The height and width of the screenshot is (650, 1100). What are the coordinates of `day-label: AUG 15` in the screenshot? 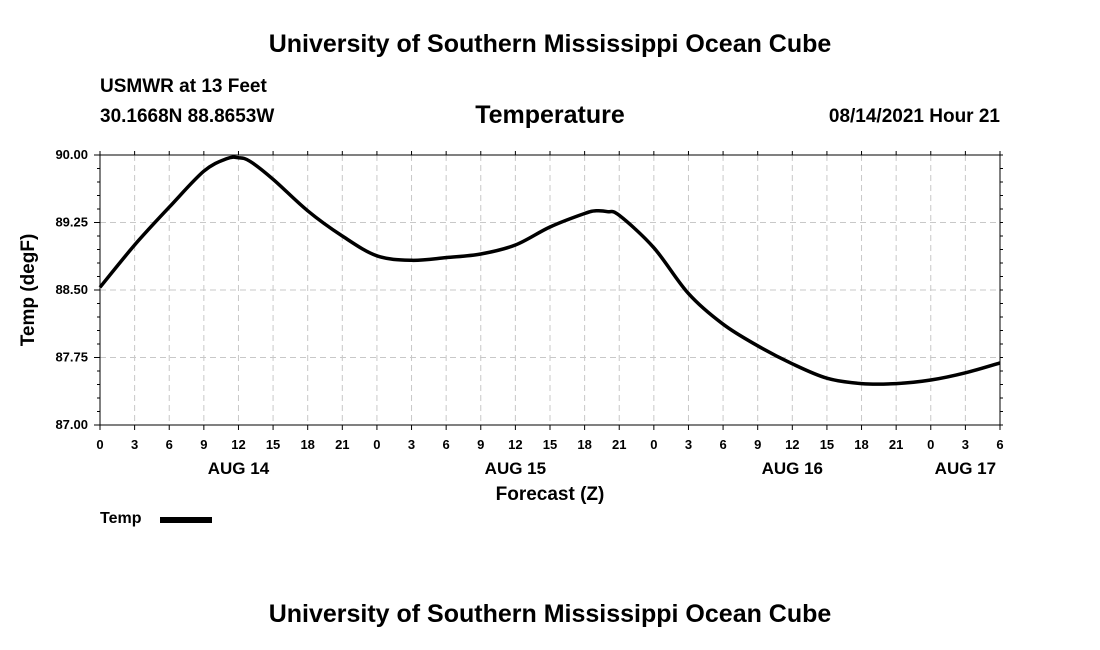 It's located at (515, 468).